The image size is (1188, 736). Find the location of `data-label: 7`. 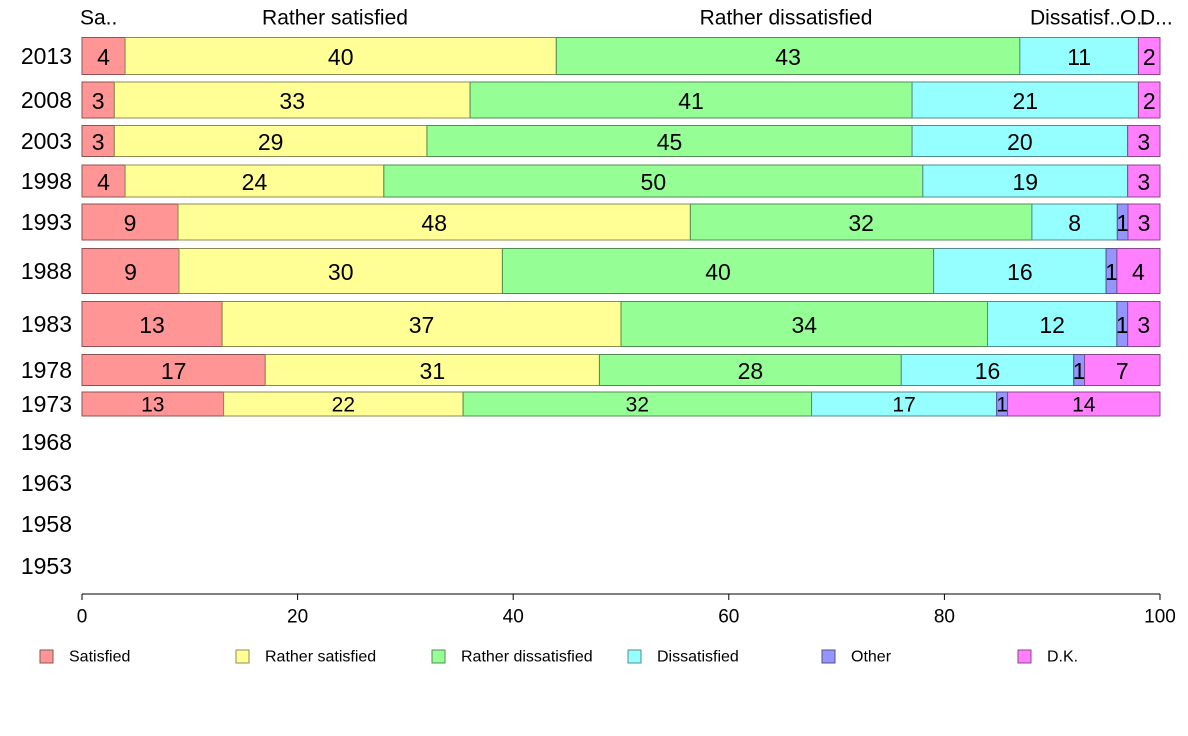

data-label: 7 is located at coordinates (1122, 371).